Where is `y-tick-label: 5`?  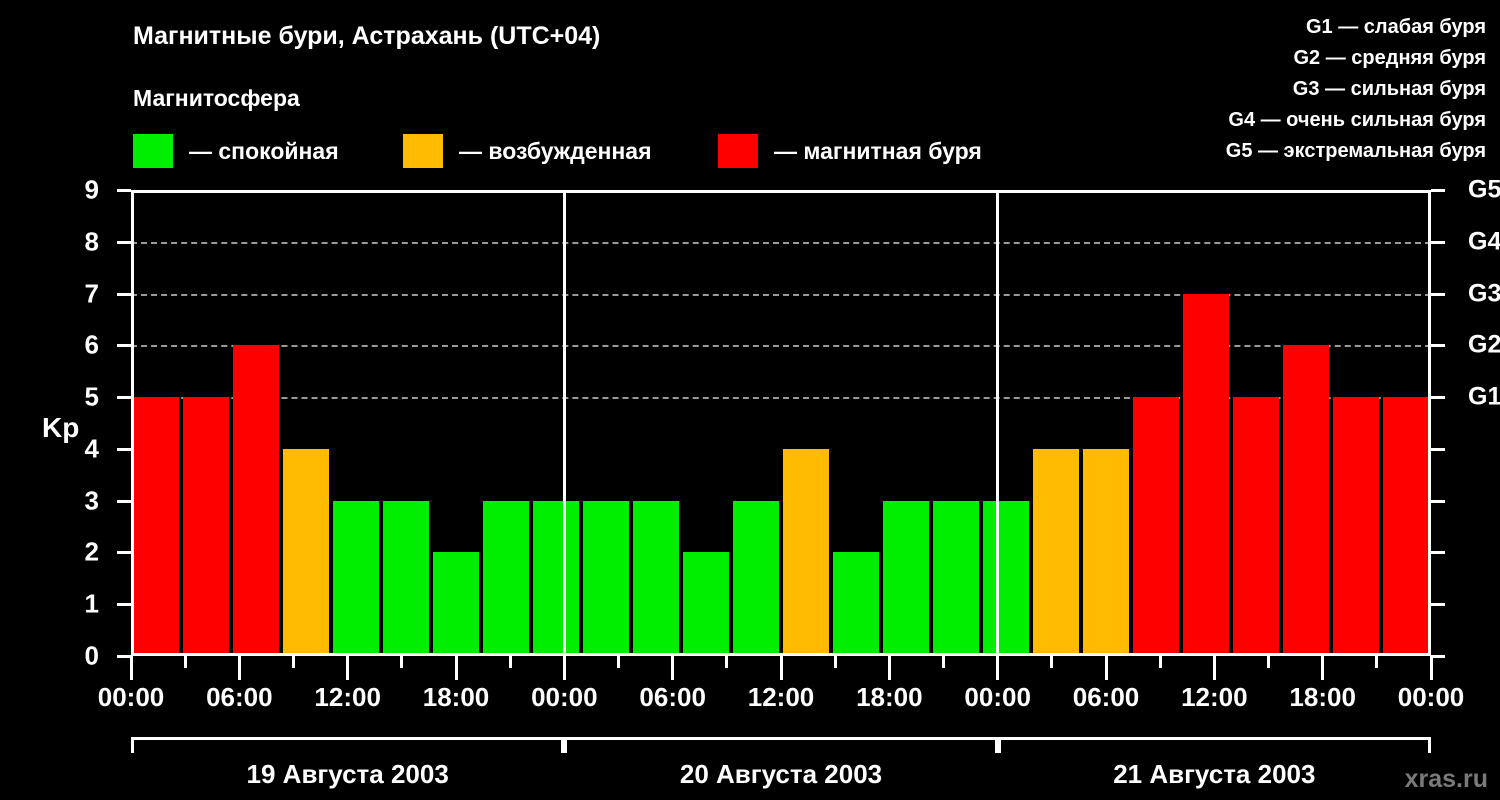
y-tick-label: 5 is located at coordinates (91, 396).